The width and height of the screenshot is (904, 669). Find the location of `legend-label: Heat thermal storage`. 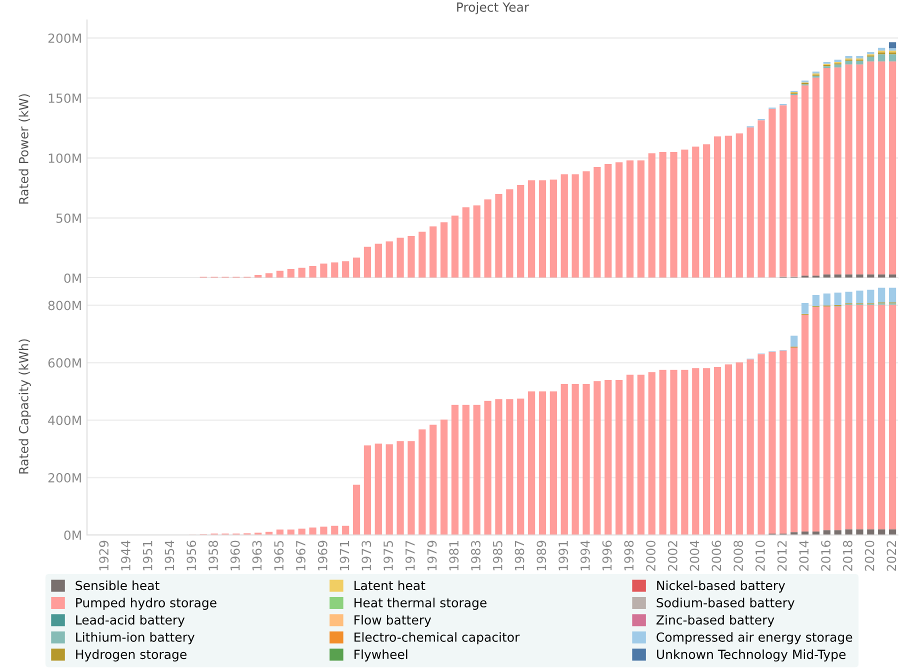

legend-label: Heat thermal storage is located at coordinates (420, 604).